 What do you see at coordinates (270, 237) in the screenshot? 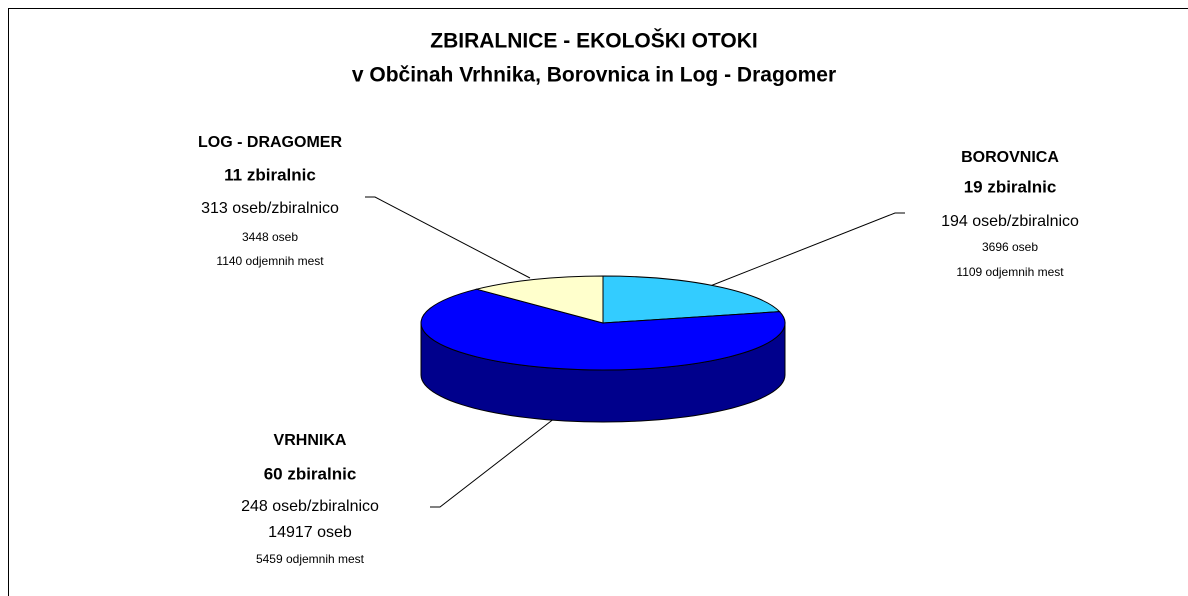
I see `detail-label: 3448 oseb` at bounding box center [270, 237].